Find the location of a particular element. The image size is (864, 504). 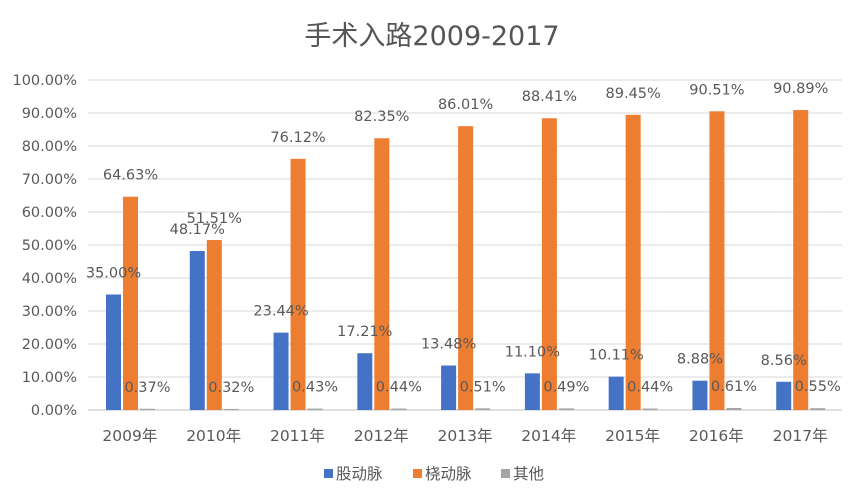

data-label-other-4: 0.51% is located at coordinates (483, 387).